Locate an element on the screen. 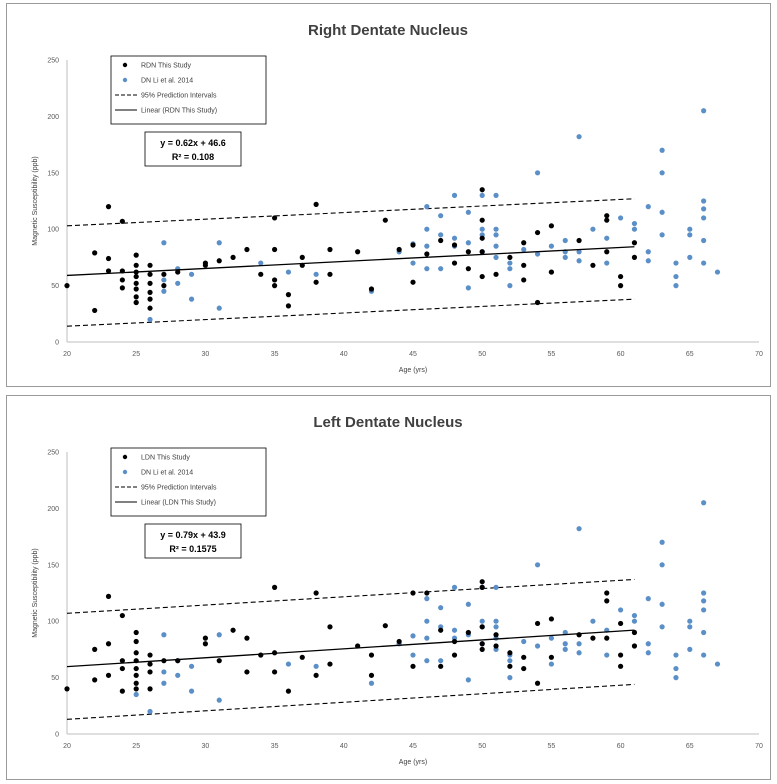  x-tick-label: 25 is located at coordinates (136, 746).